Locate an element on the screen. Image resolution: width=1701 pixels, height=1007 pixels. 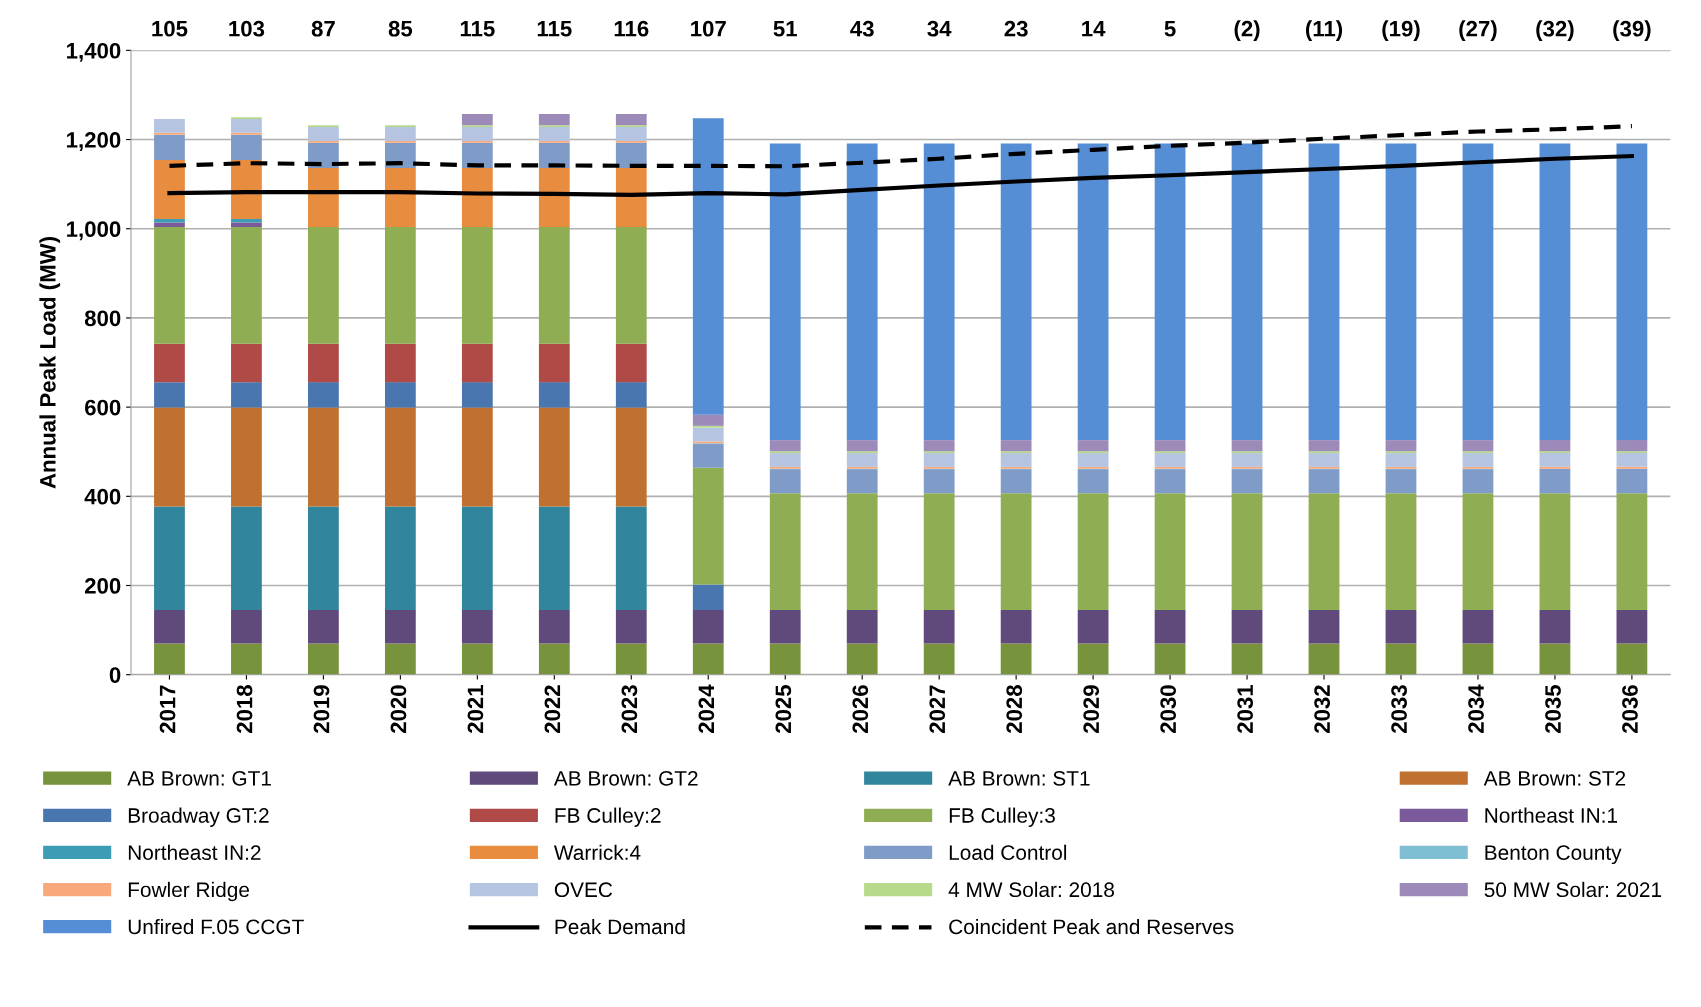
x-tick-label: 2025 is located at coordinates (783, 709).